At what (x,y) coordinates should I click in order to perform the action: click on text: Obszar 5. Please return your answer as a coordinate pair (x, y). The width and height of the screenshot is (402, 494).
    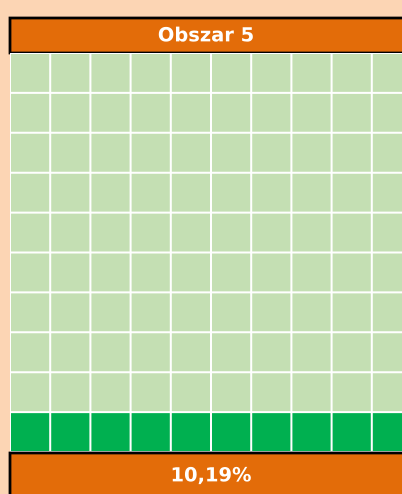
    Looking at the image, I should click on (205, 34).